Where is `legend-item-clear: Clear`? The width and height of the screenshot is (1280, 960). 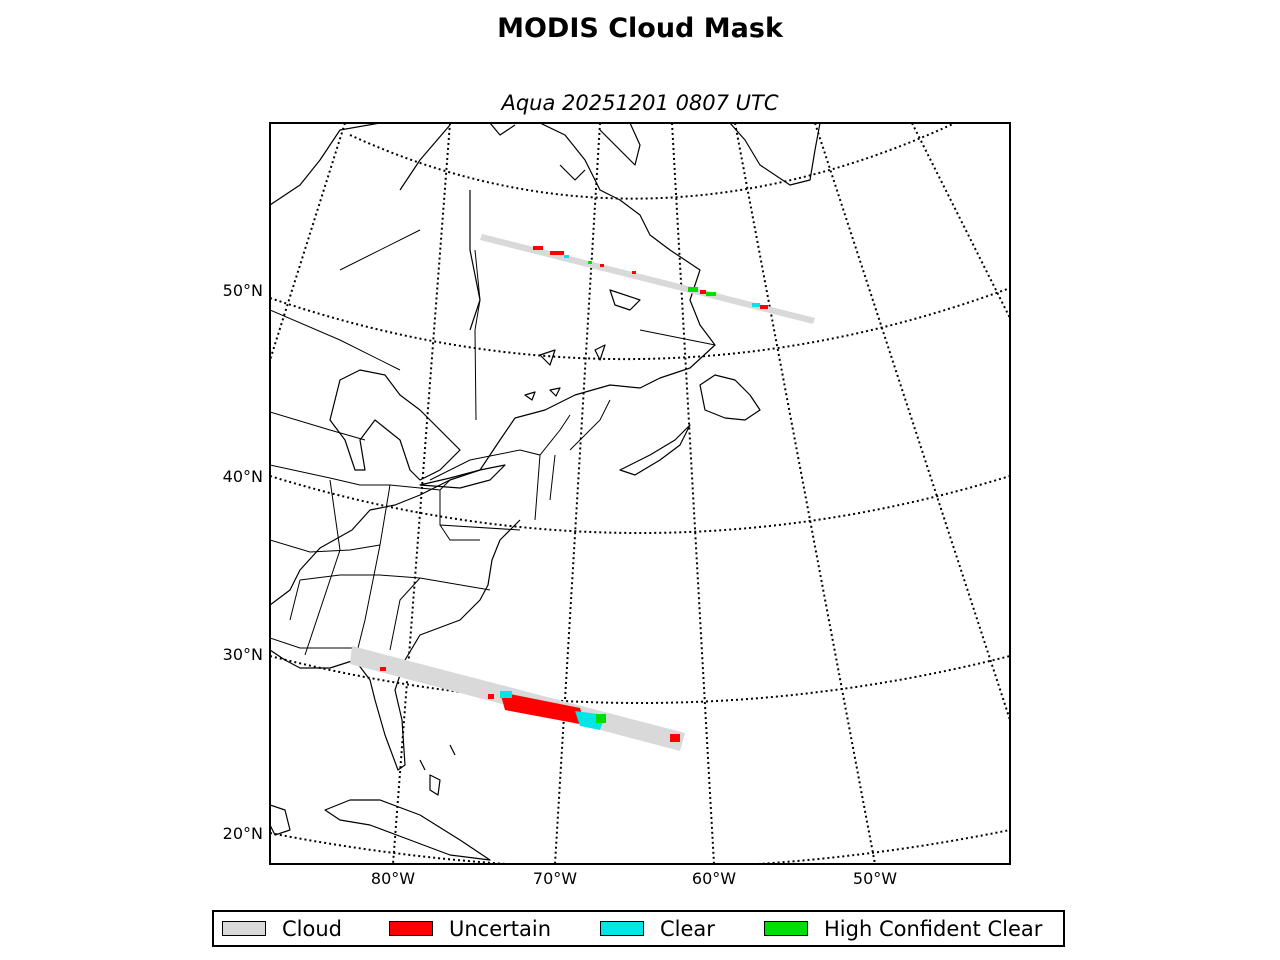
legend-item-clear: Clear is located at coordinates (657, 928).